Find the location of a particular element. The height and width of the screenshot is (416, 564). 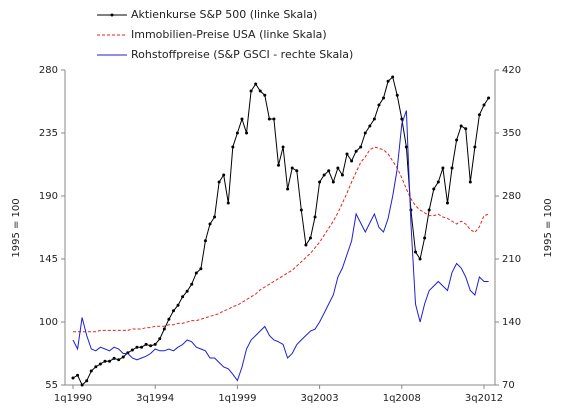

y2-axis-label: 1995 = 100 is located at coordinates (548, 227).